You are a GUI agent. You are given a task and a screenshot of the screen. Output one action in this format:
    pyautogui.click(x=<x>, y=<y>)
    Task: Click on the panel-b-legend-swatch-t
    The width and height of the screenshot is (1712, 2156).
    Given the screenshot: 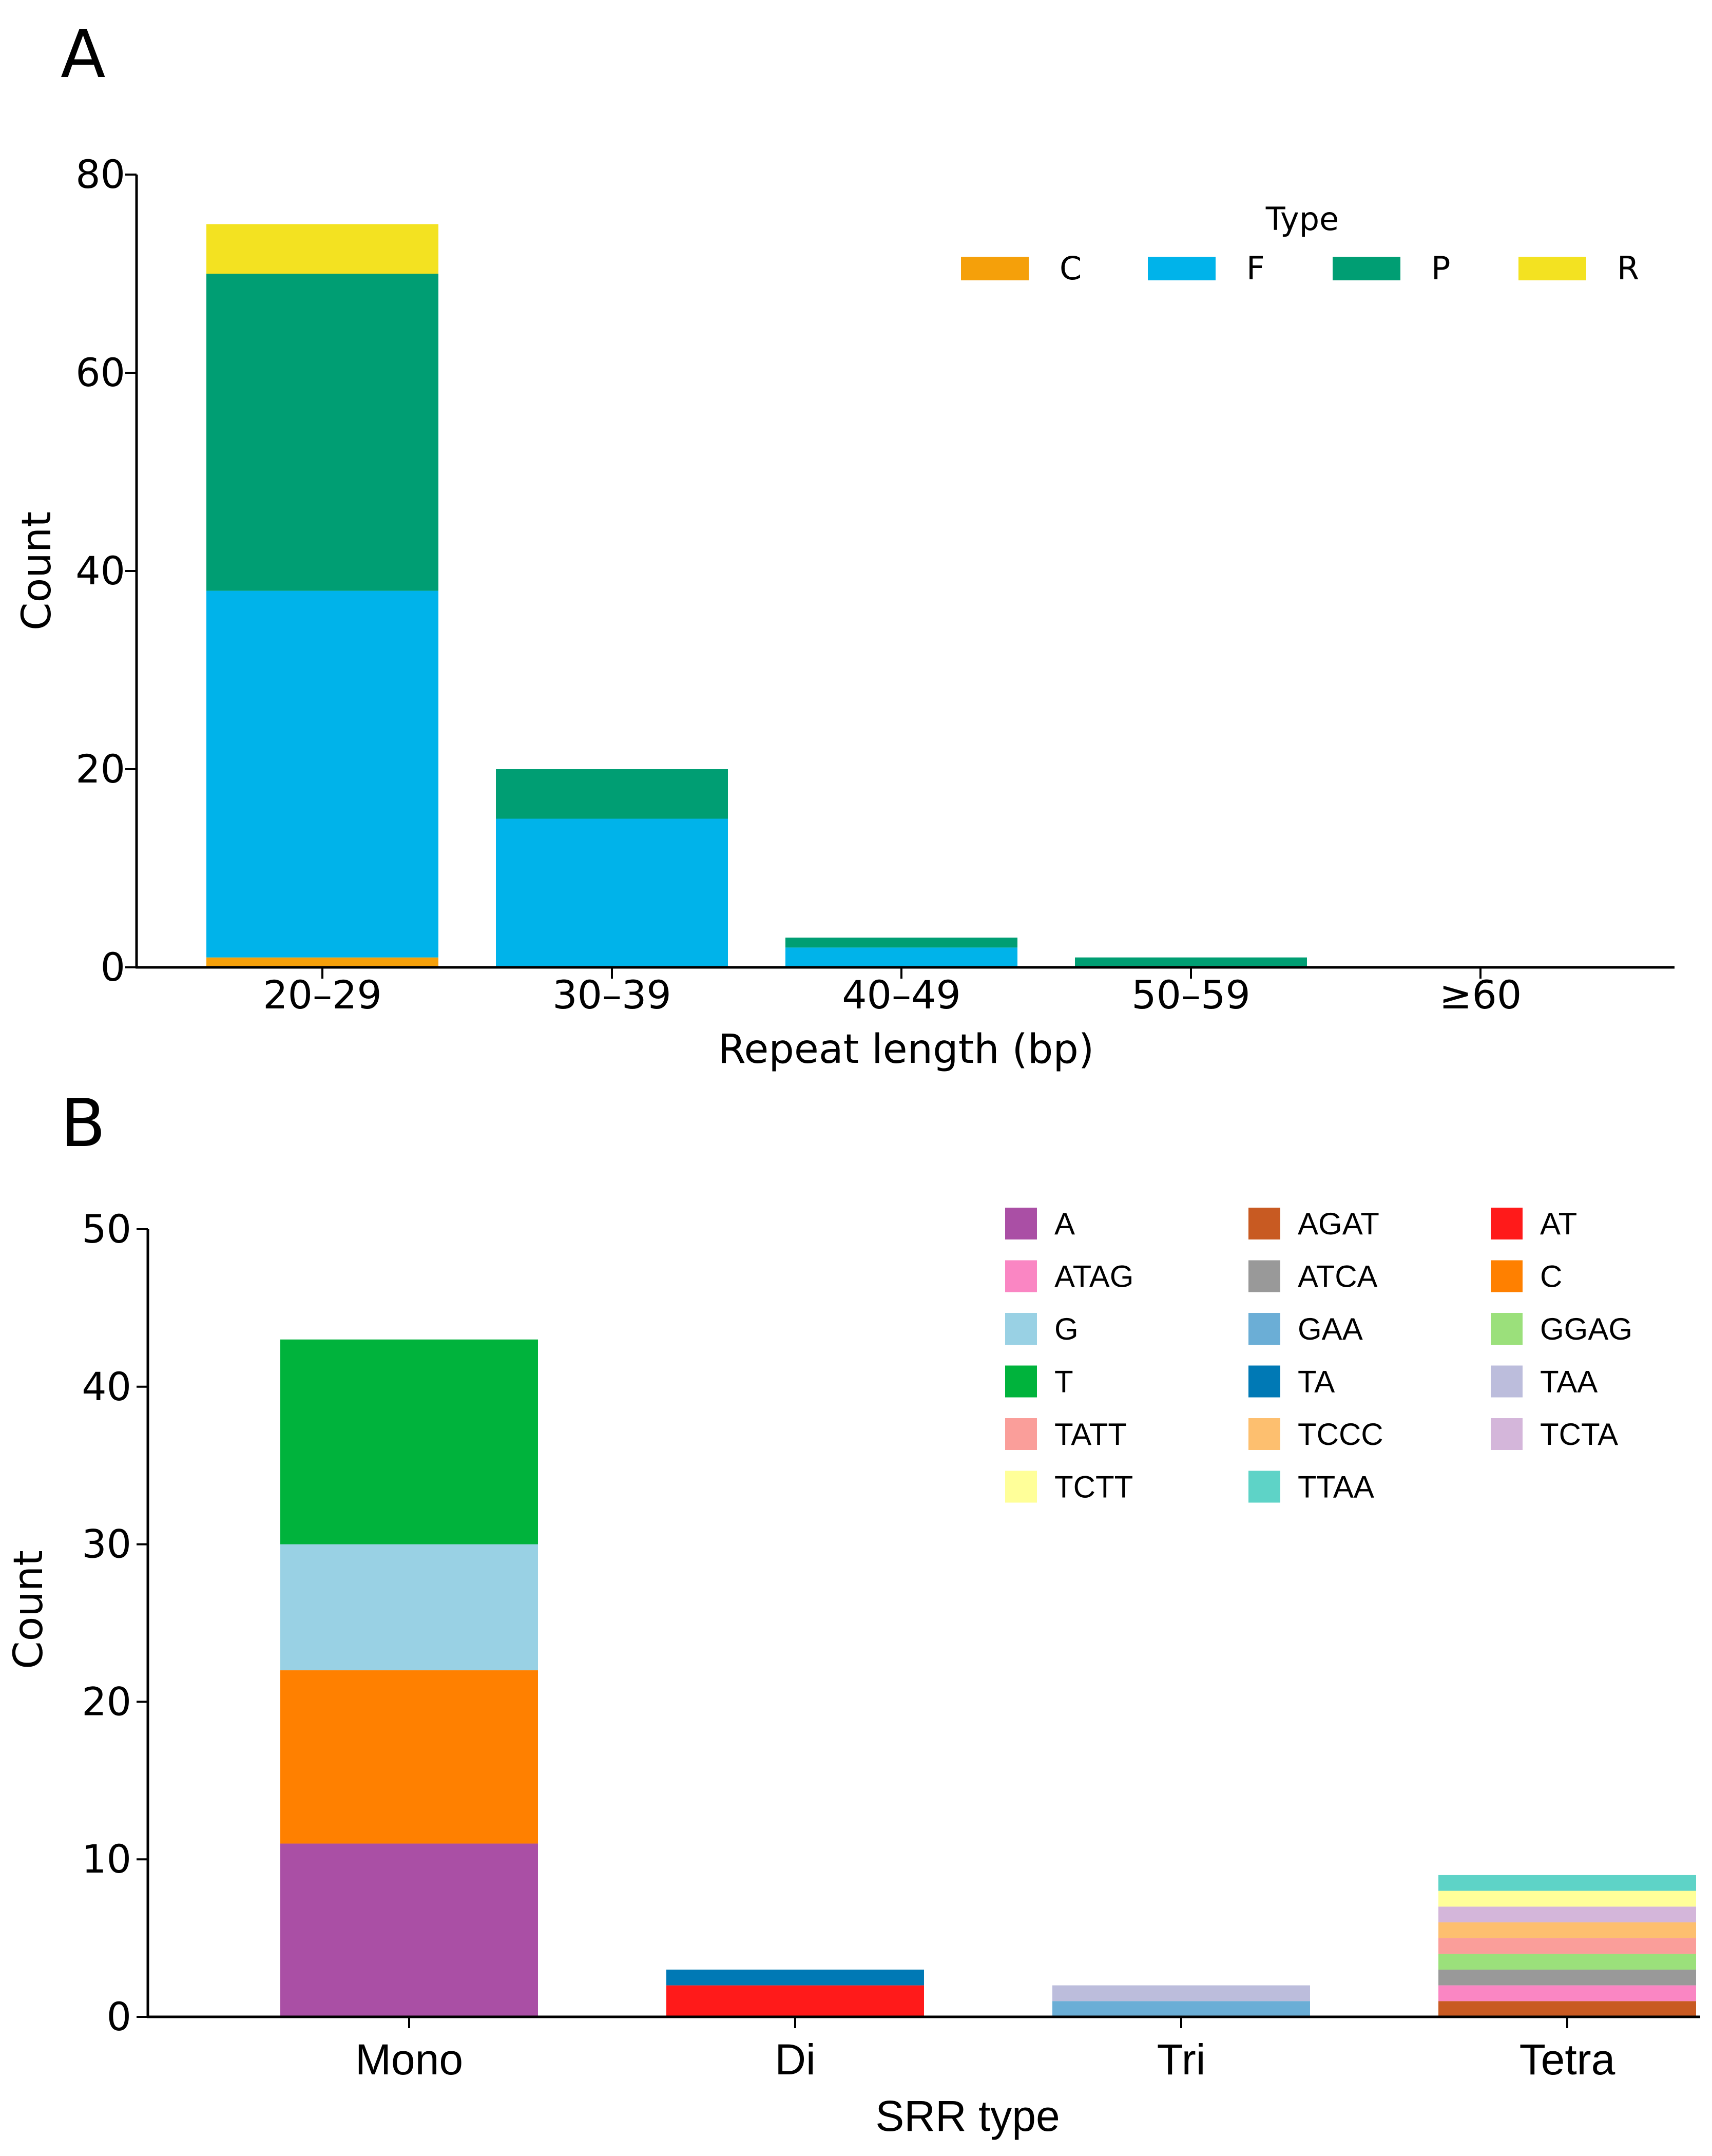 What is the action you would take?
    pyautogui.click(x=1021, y=1381)
    